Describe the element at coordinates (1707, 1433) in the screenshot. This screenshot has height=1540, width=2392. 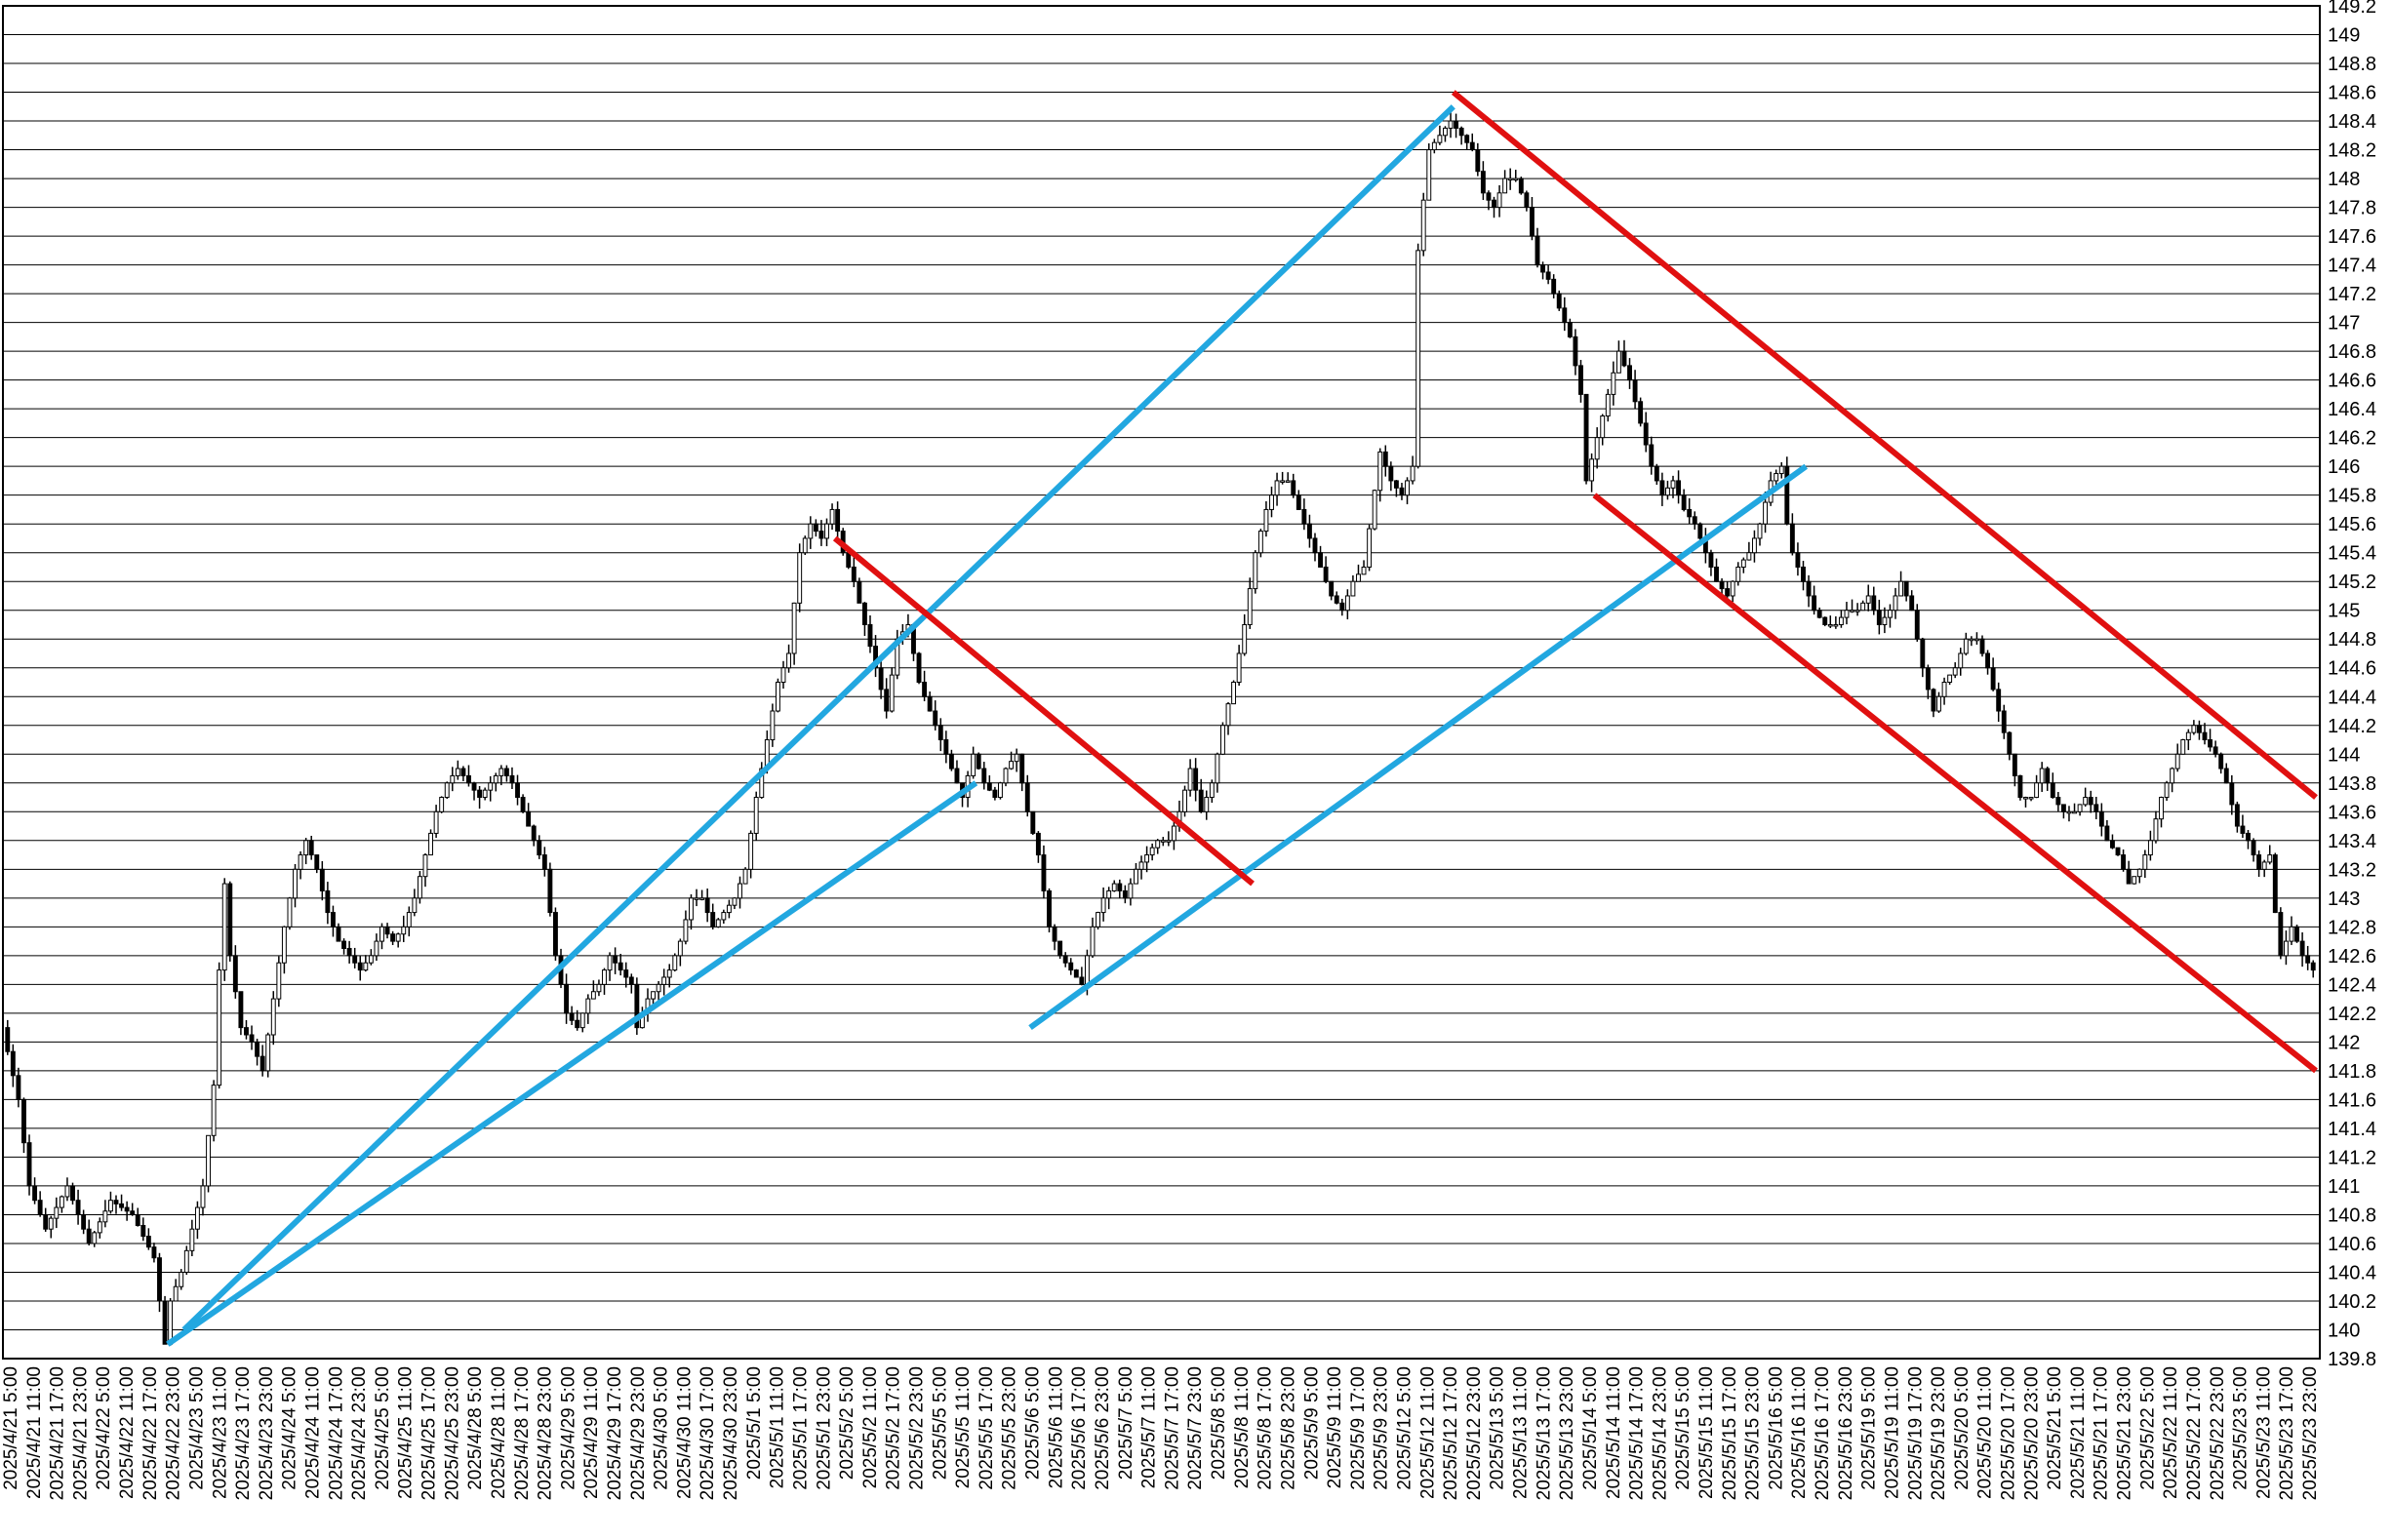
I see `x-tick-label: 2025/5/15 11:00` at that location.